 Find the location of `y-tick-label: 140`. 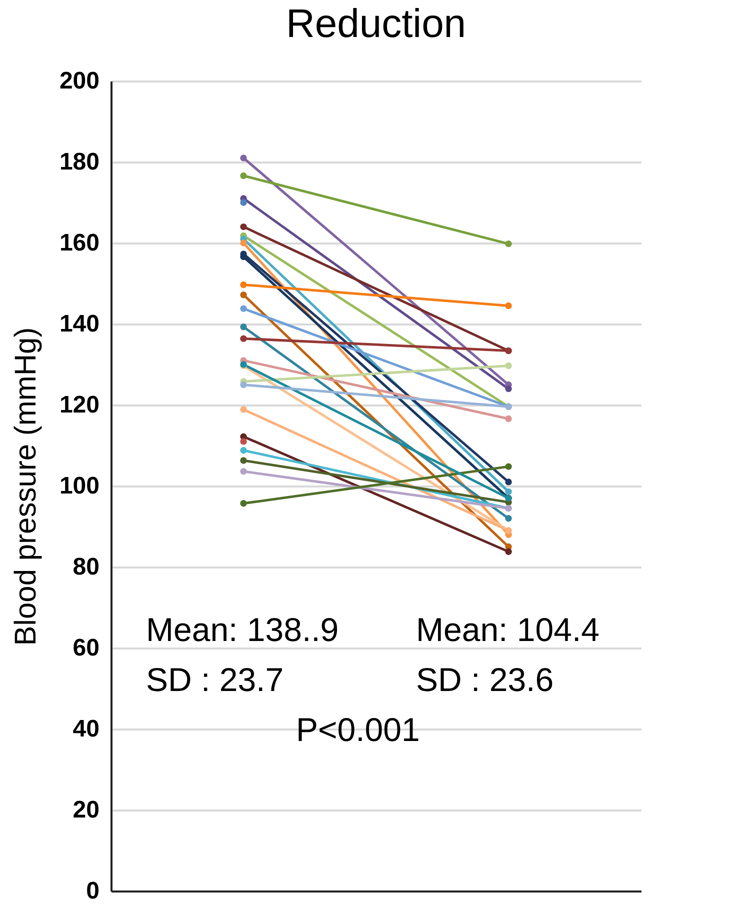

y-tick-label: 140 is located at coordinates (79, 324).